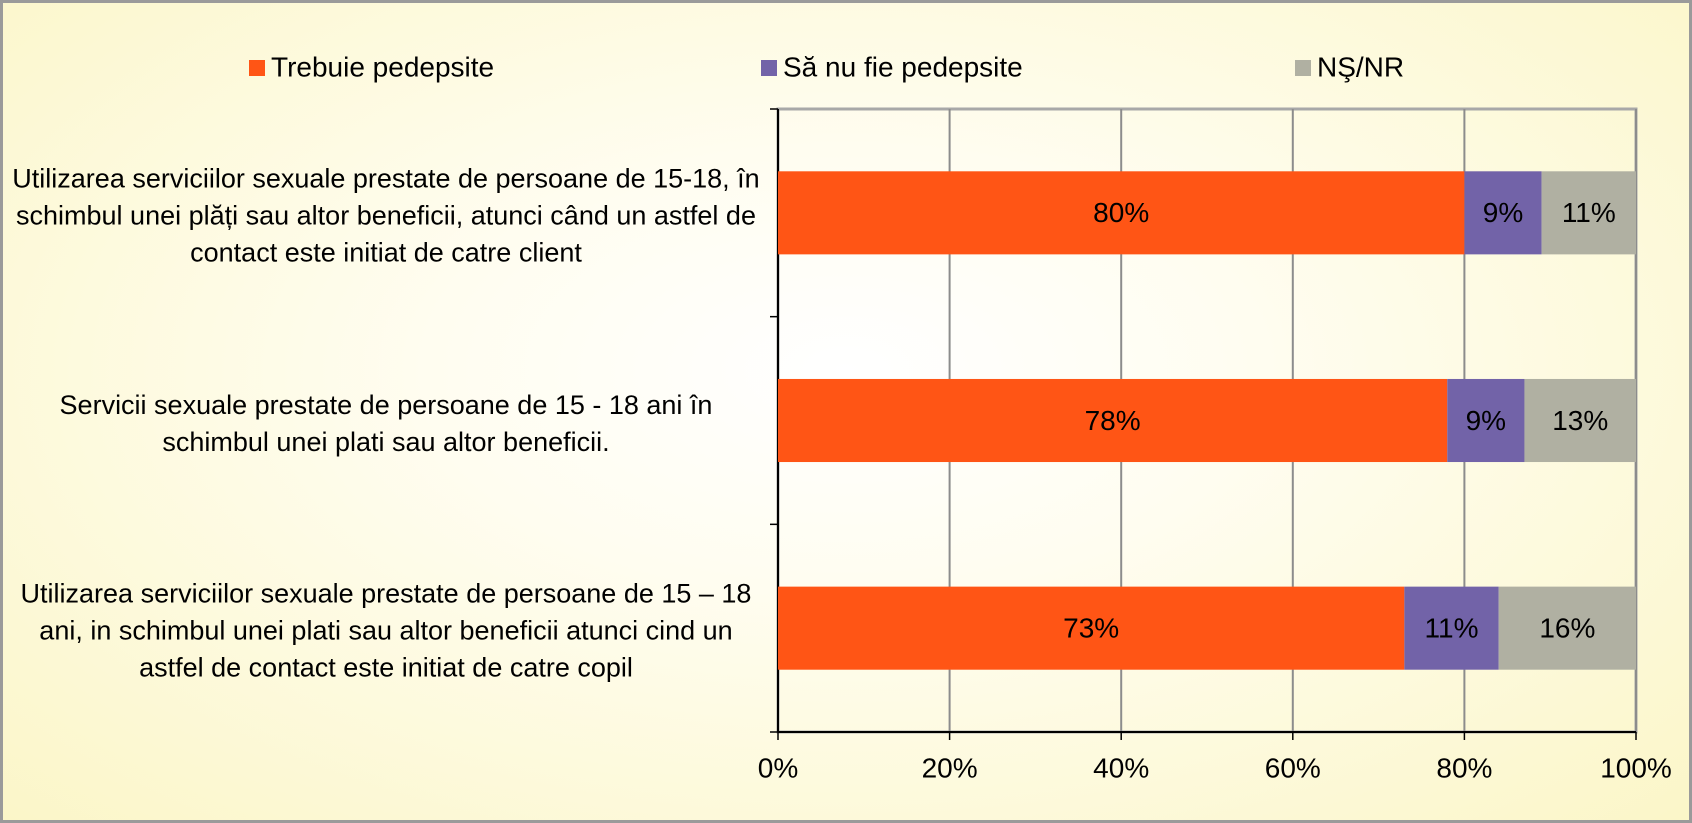  Describe the element at coordinates (1360, 66) in the screenshot. I see `legend-label: NŞ/NR` at that location.